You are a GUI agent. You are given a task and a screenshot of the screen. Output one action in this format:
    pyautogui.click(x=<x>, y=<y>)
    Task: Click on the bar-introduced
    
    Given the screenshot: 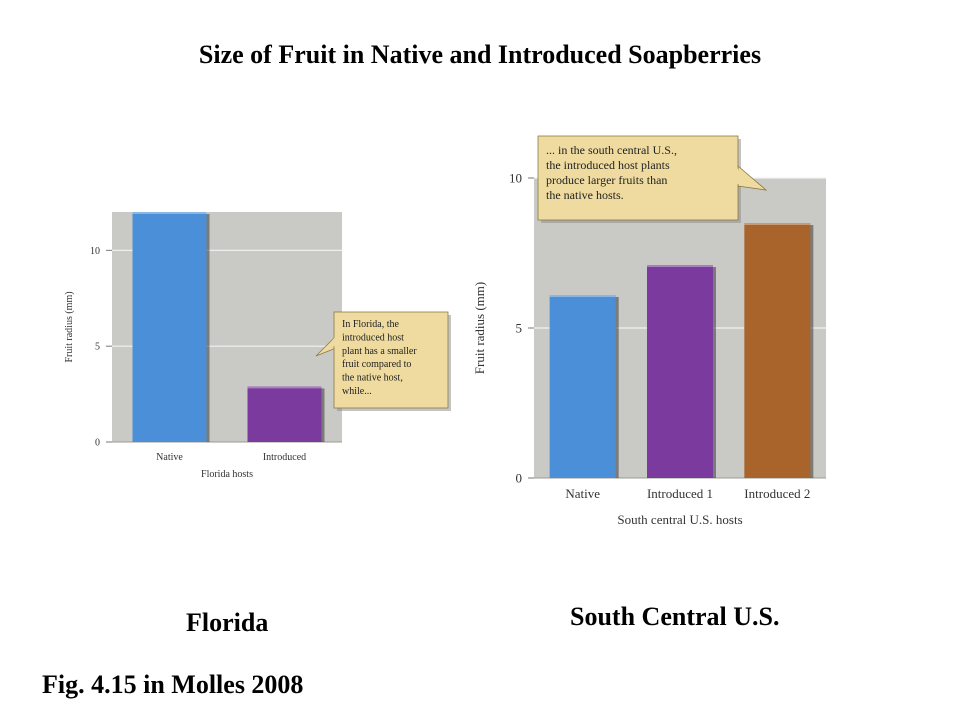 What is the action you would take?
    pyautogui.click(x=284, y=414)
    